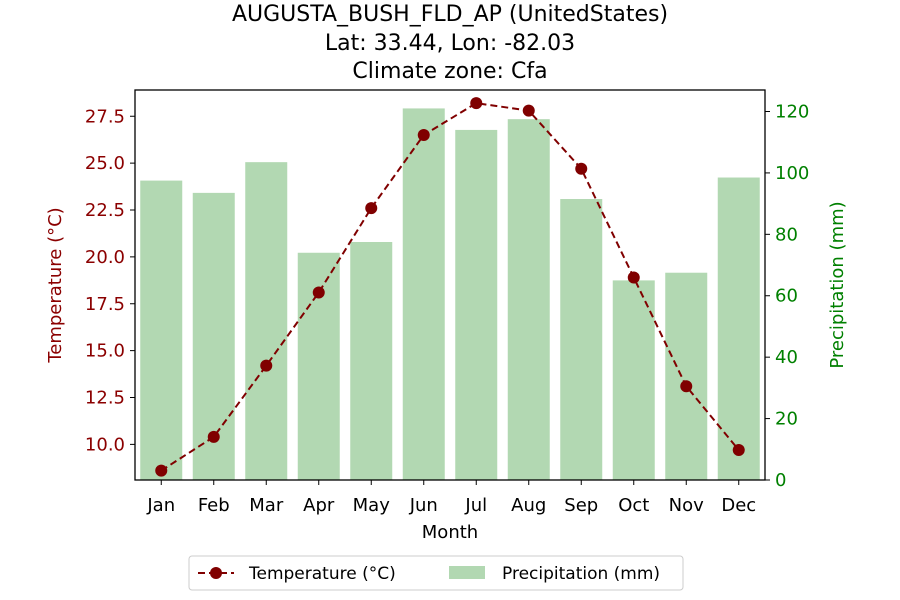 This screenshot has width=900, height=600. I want to click on legend: Temperature (°C) Precipitation (mm), so click(436, 573).